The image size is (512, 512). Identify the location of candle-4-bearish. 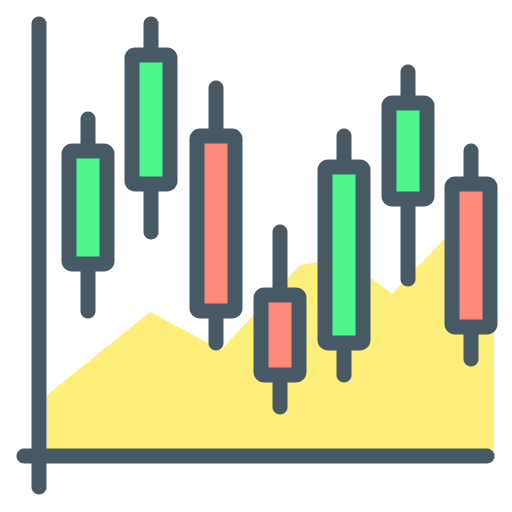
(280, 319).